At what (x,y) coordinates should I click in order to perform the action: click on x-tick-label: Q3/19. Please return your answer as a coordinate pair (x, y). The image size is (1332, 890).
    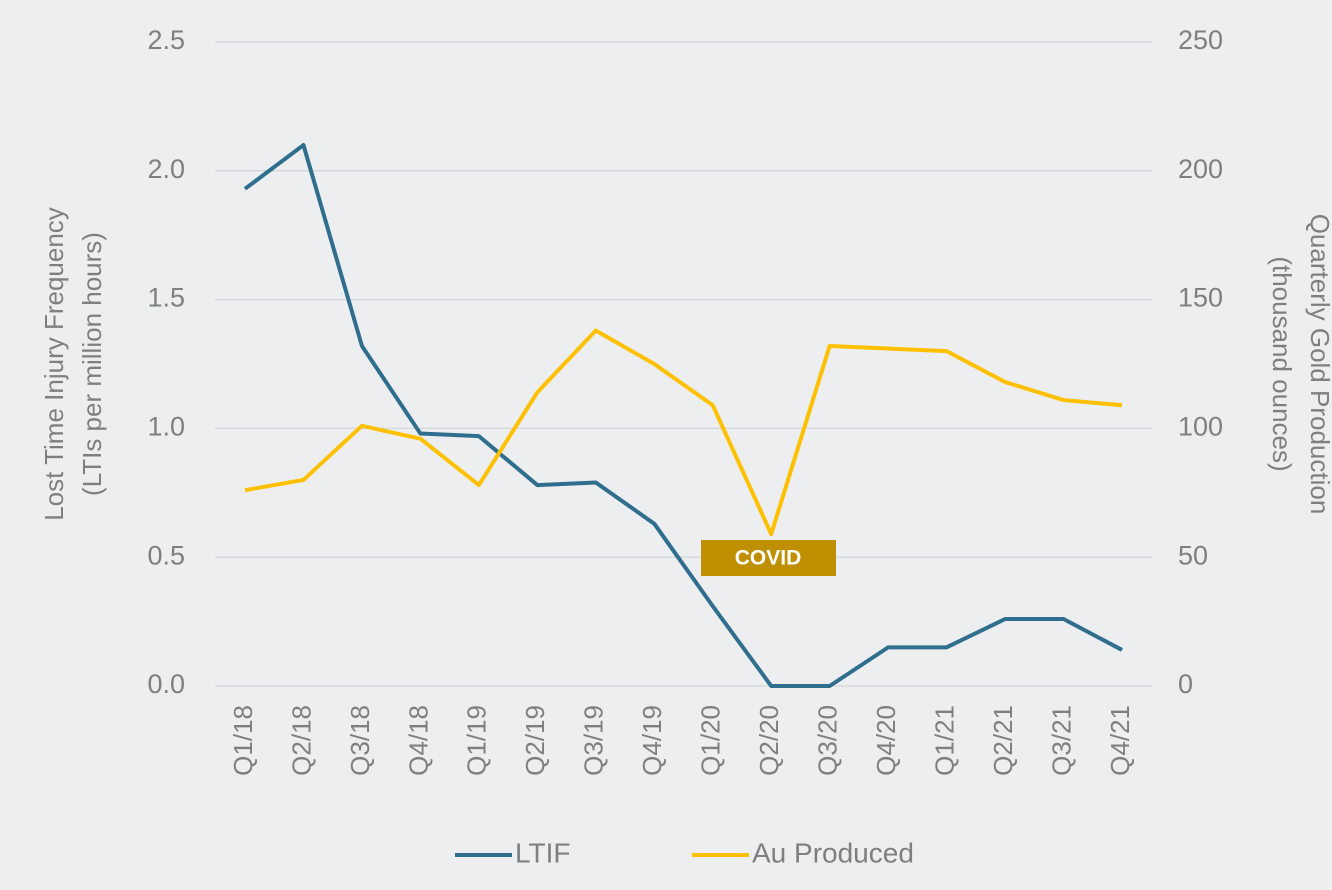
    Looking at the image, I should click on (594, 740).